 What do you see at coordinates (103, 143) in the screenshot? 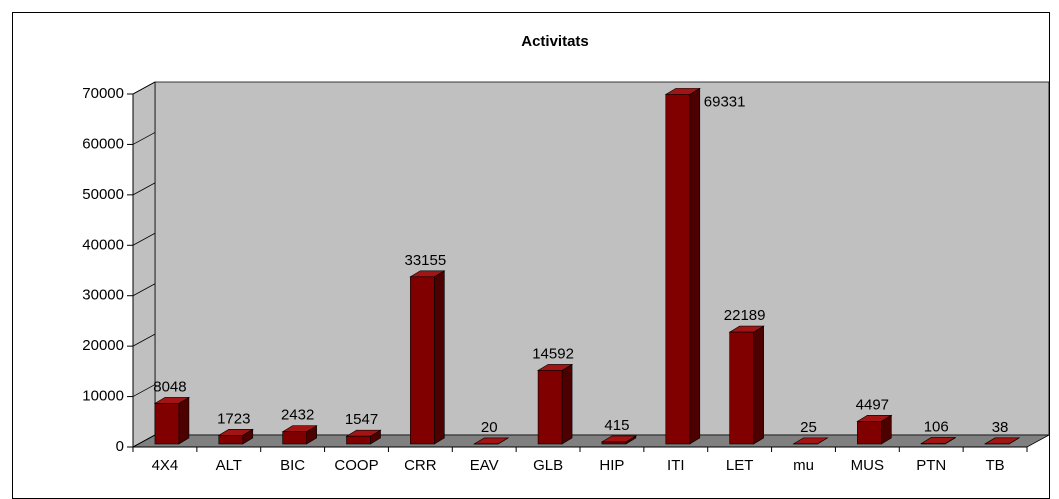
I see `y-tick-label: 60000` at bounding box center [103, 143].